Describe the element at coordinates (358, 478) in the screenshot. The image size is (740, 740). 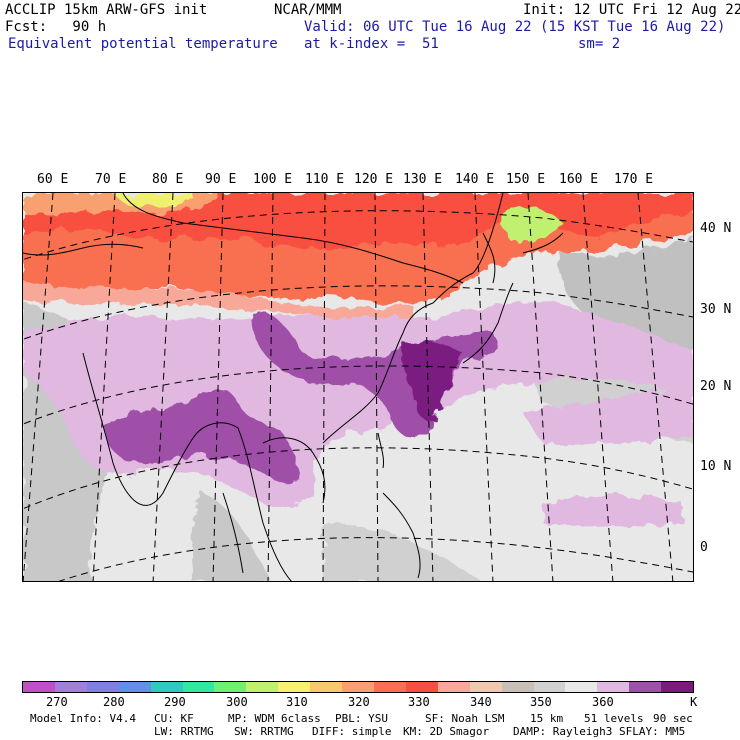
I see `parallel-10n` at that location.